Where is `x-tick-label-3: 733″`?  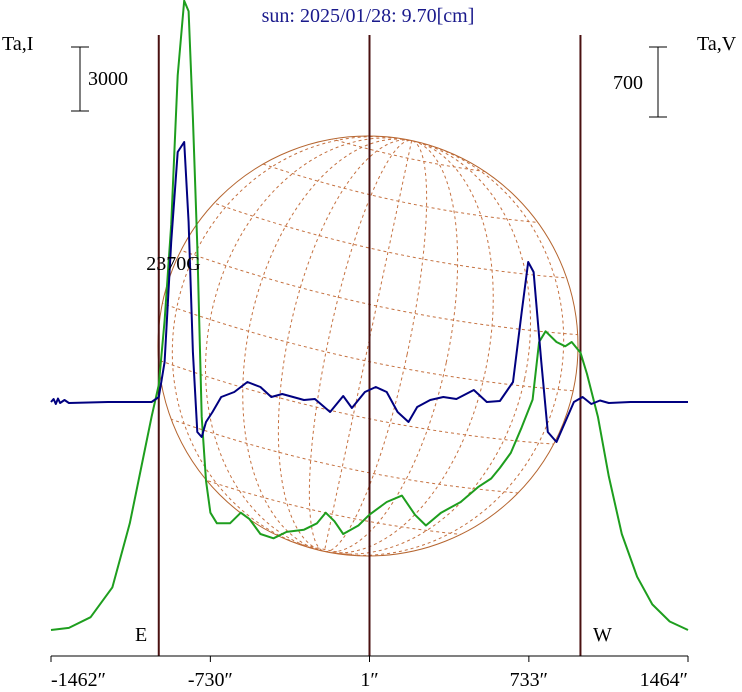
x-tick-label-3: 733″ is located at coordinates (529, 680).